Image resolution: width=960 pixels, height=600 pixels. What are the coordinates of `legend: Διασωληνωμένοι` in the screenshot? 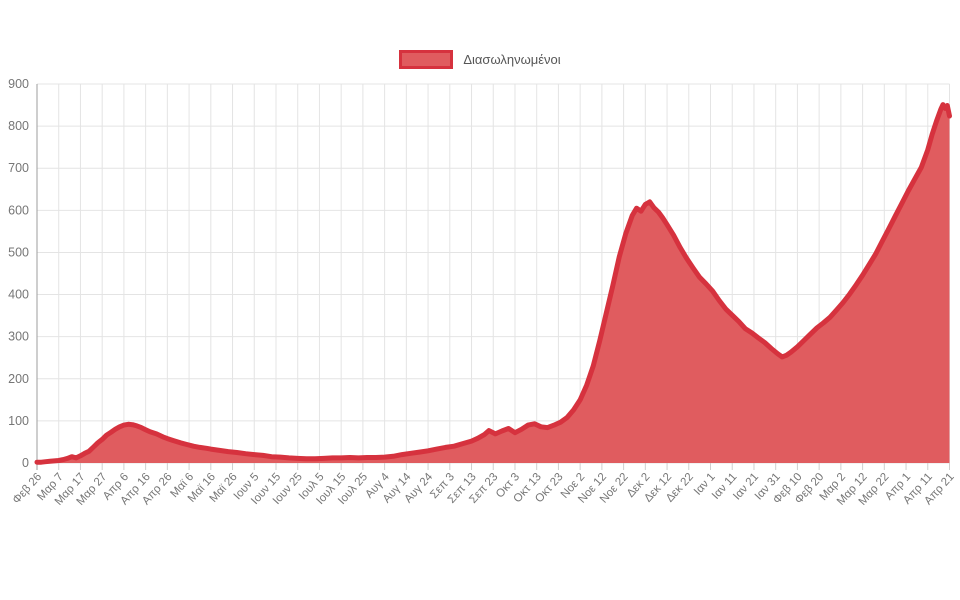 It's located at (480, 59).